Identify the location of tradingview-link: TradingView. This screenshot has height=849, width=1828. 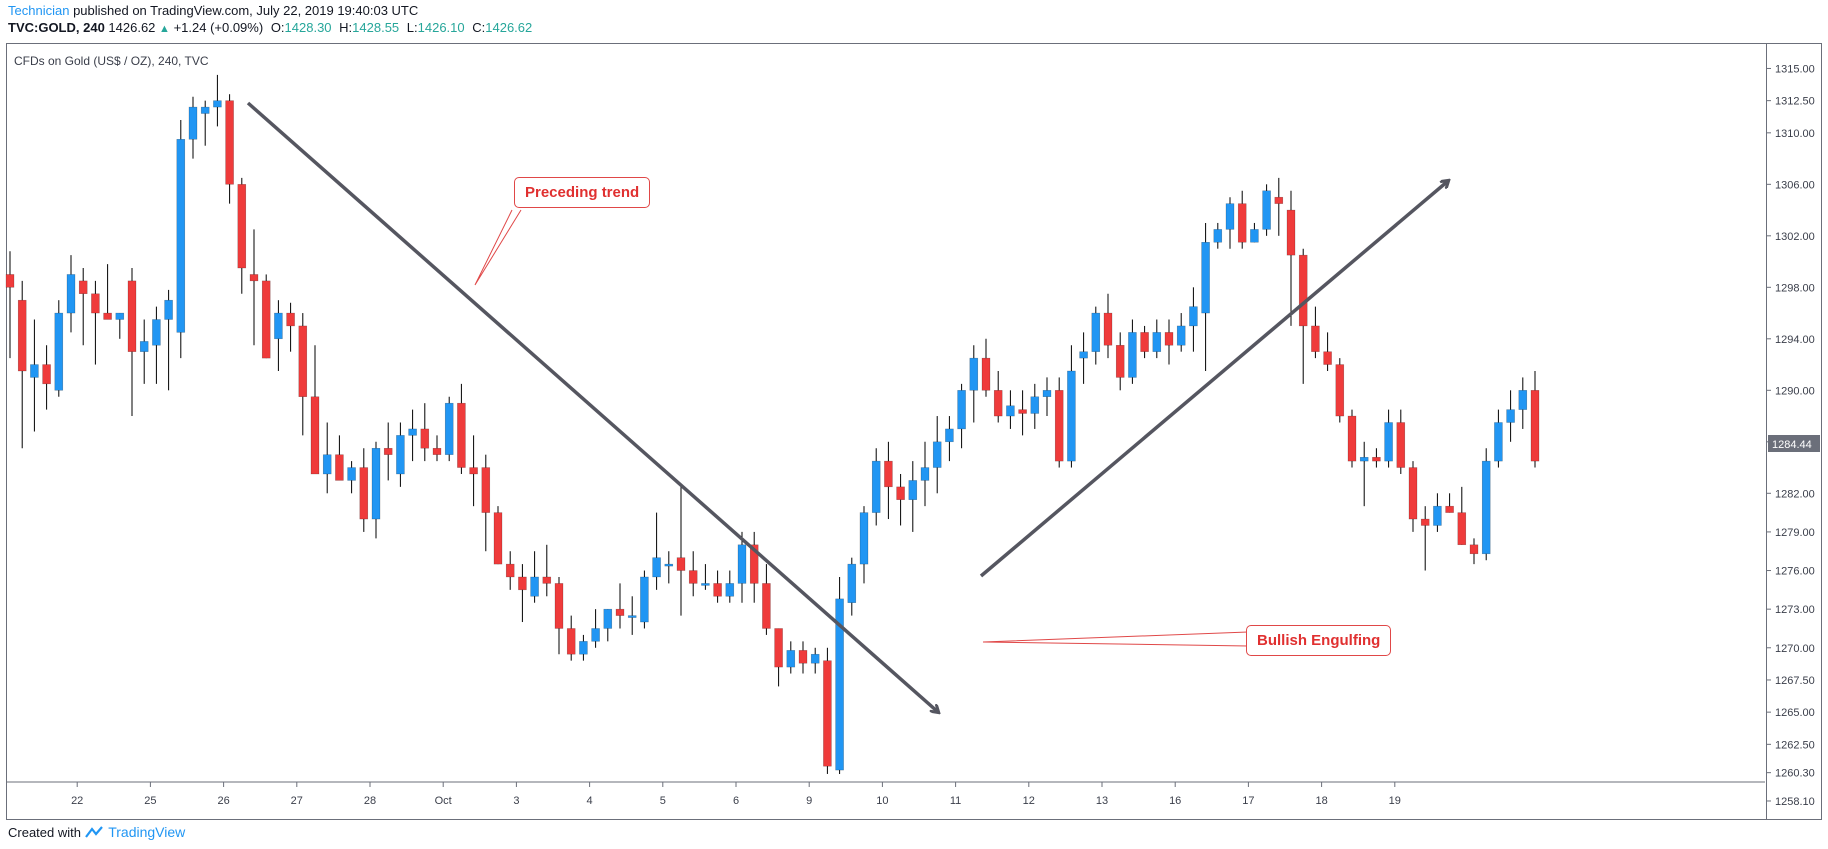
(147, 832).